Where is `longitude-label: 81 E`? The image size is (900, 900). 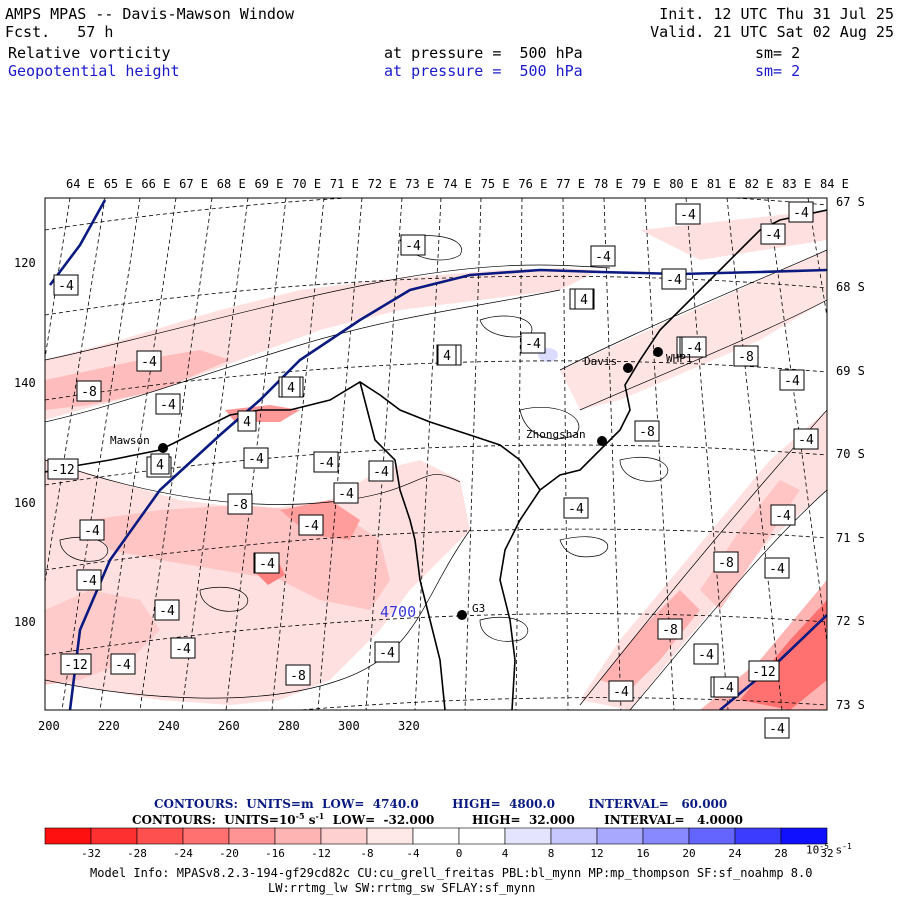
longitude-label: 81 E is located at coordinates (721, 184).